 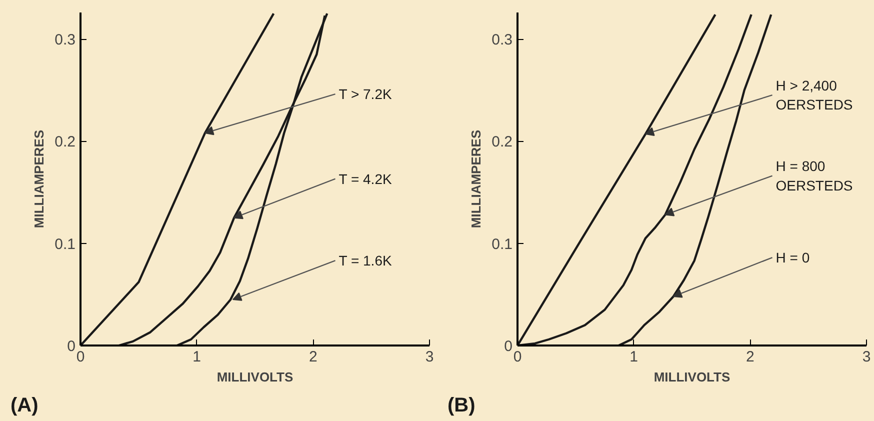 What do you see at coordinates (814, 176) in the screenshot?
I see `annotation: H = 800 OERSTEDS` at bounding box center [814, 176].